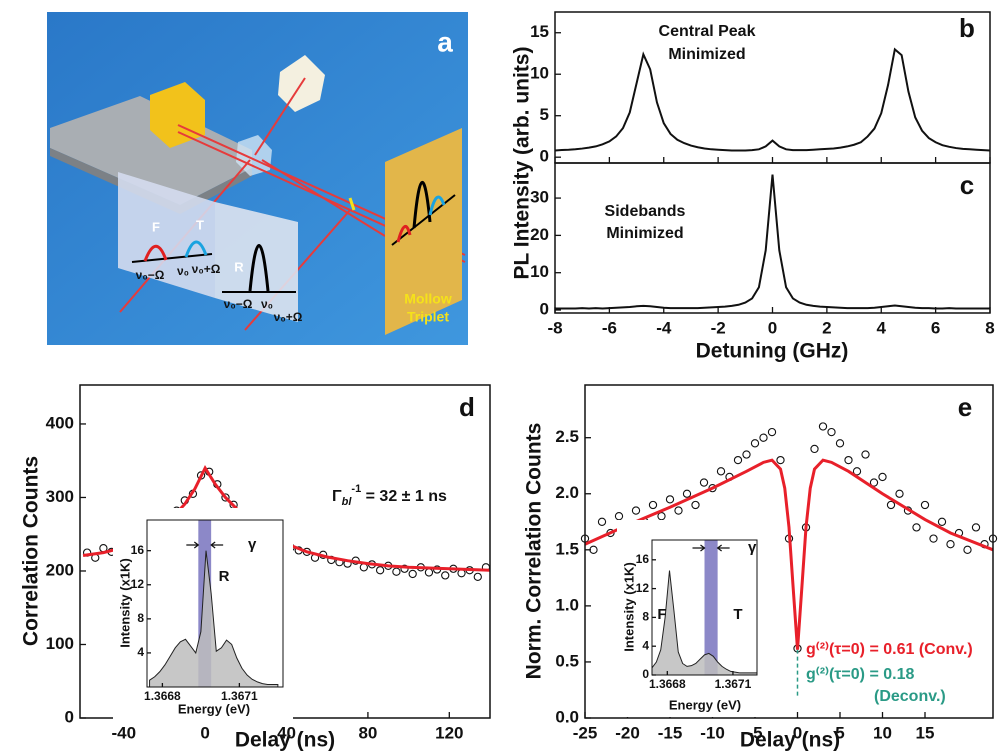  Describe the element at coordinates (423, 231) in the screenshot. I see `mollow-screen` at that location.